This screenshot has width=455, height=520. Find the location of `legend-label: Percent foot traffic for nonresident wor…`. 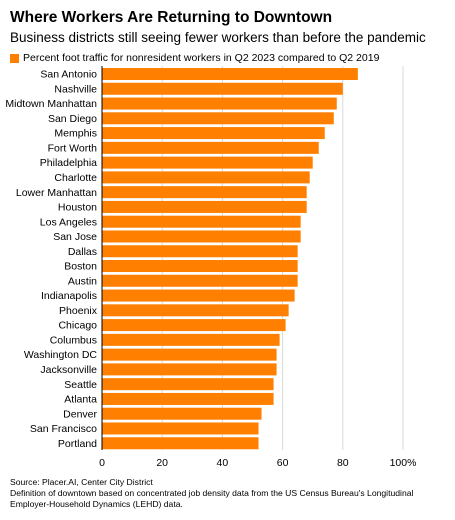

legend-label: Percent foot traffic for nonresident wor… is located at coordinates (201, 58).